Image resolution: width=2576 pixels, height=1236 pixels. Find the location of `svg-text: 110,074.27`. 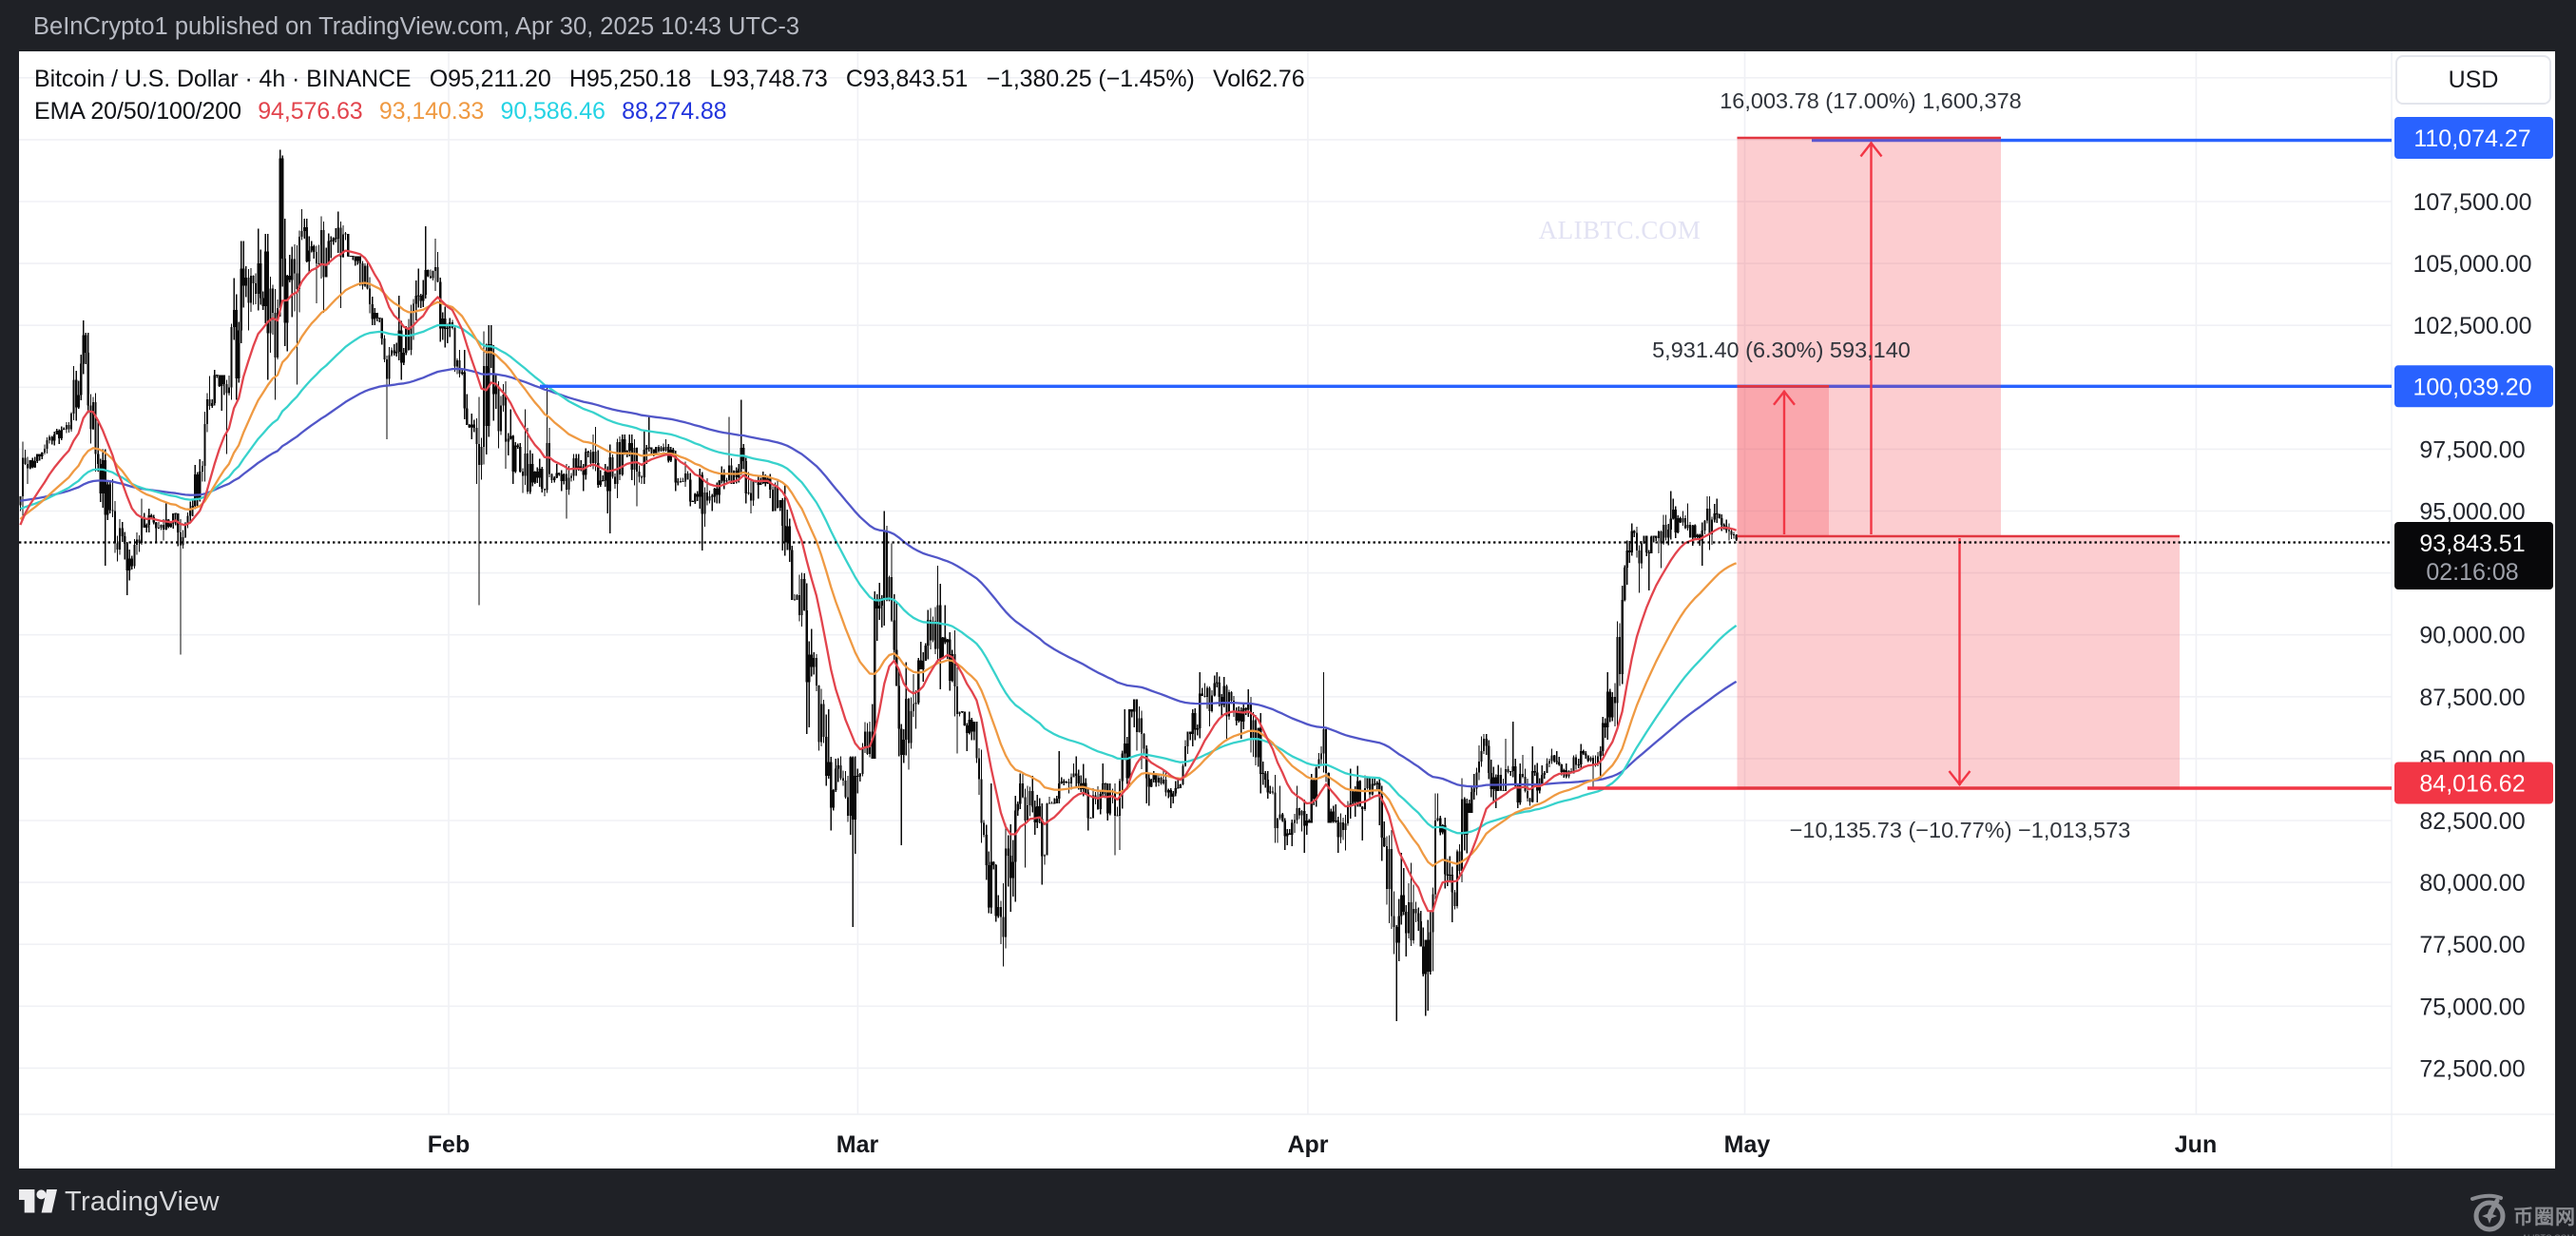

svg-text: 110,074.27 is located at coordinates (2472, 139).